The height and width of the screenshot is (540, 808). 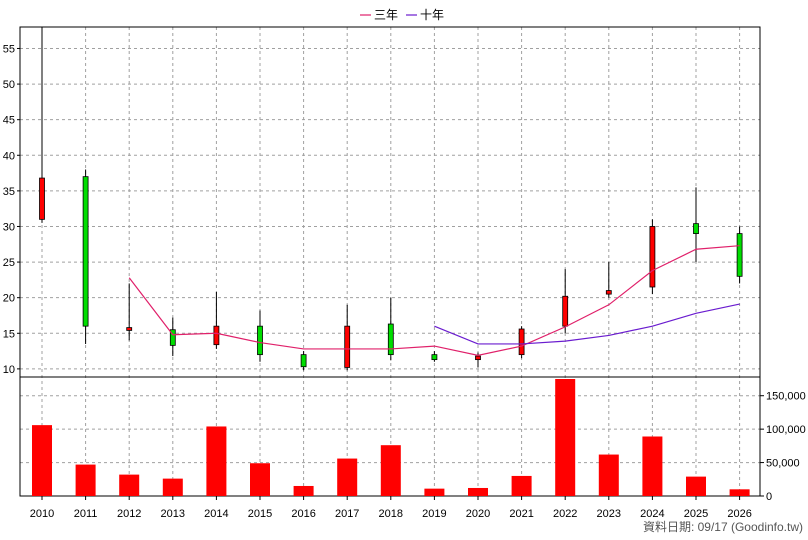 I want to click on data-date-footer: 資料日期: 09/17 (Goodinfo.tw), so click(x=723, y=527).